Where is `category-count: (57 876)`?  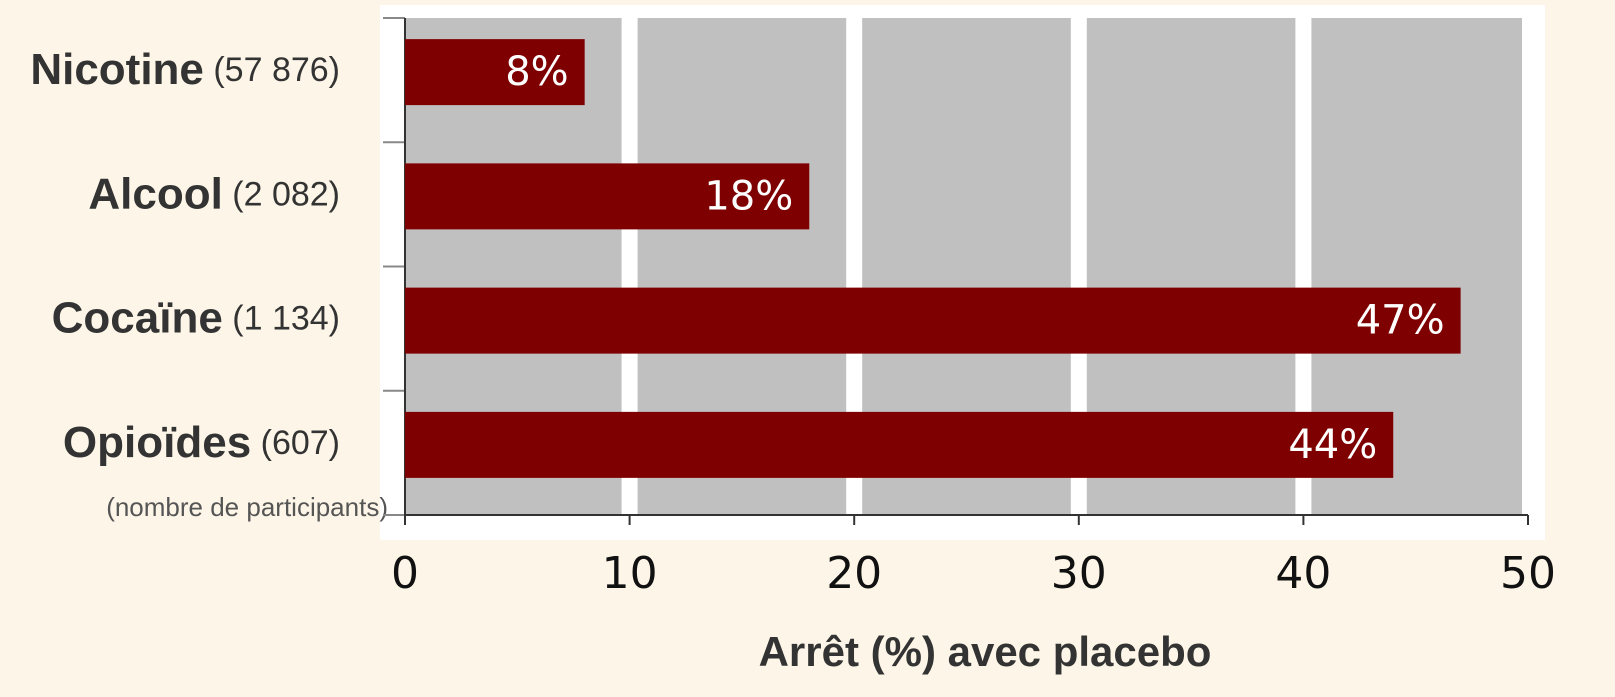 category-count: (57 876) is located at coordinates (276, 70).